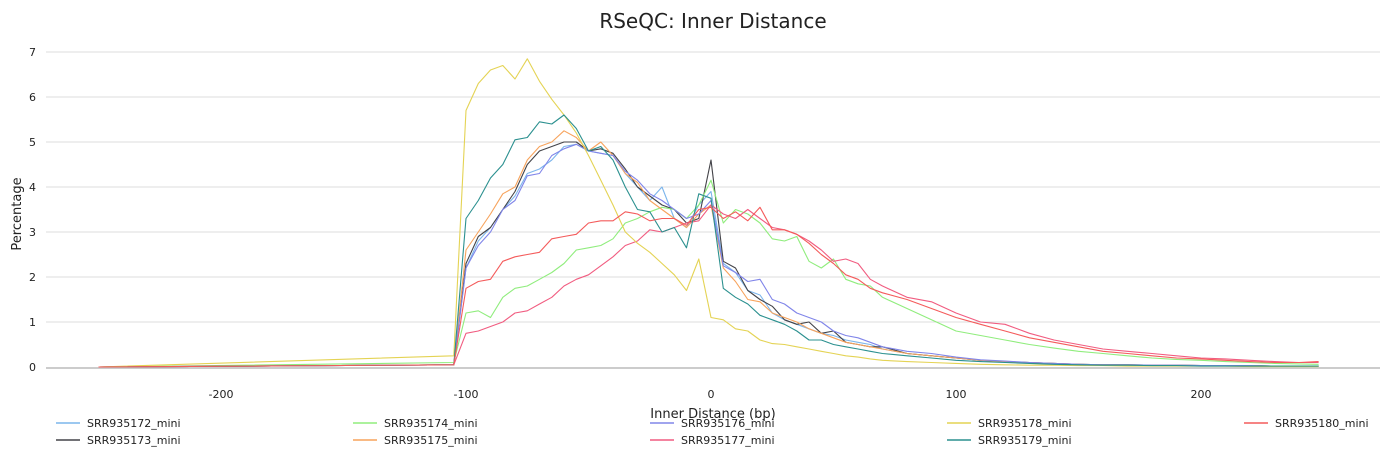  What do you see at coordinates (32, 367) in the screenshot?
I see `y-tick-label: 0` at bounding box center [32, 367].